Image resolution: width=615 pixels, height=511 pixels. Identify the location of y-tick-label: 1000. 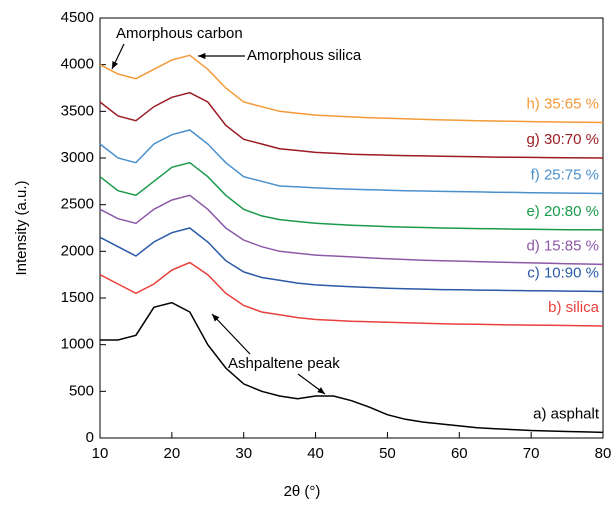
(77, 344).